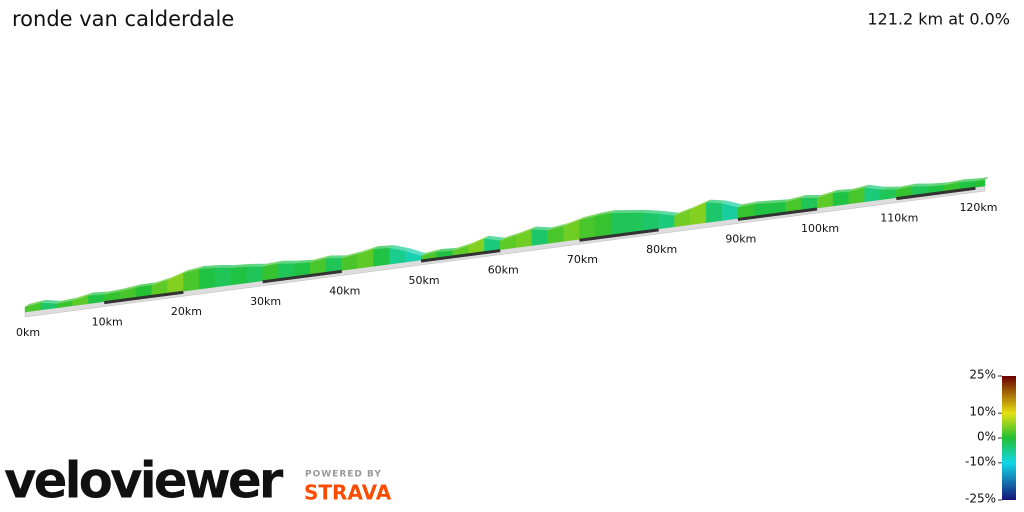 The image size is (1024, 512). What do you see at coordinates (820, 228) in the screenshot?
I see `x-tick-label: 100km` at bounding box center [820, 228].